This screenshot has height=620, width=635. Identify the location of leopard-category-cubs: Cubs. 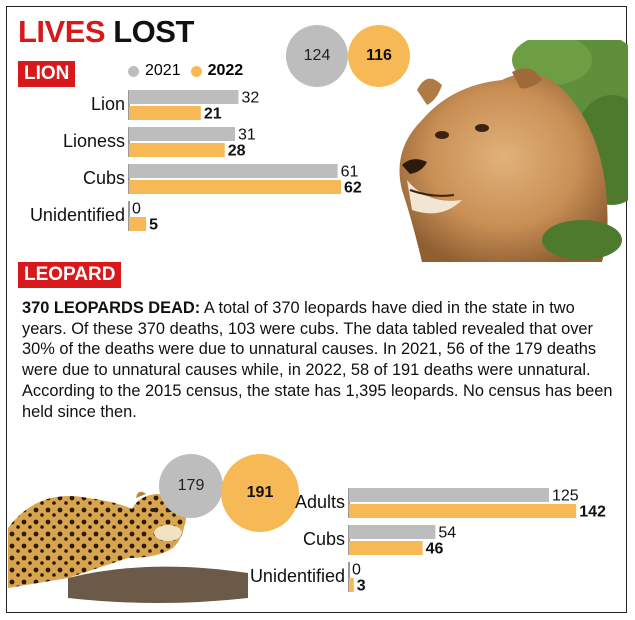
(324, 539).